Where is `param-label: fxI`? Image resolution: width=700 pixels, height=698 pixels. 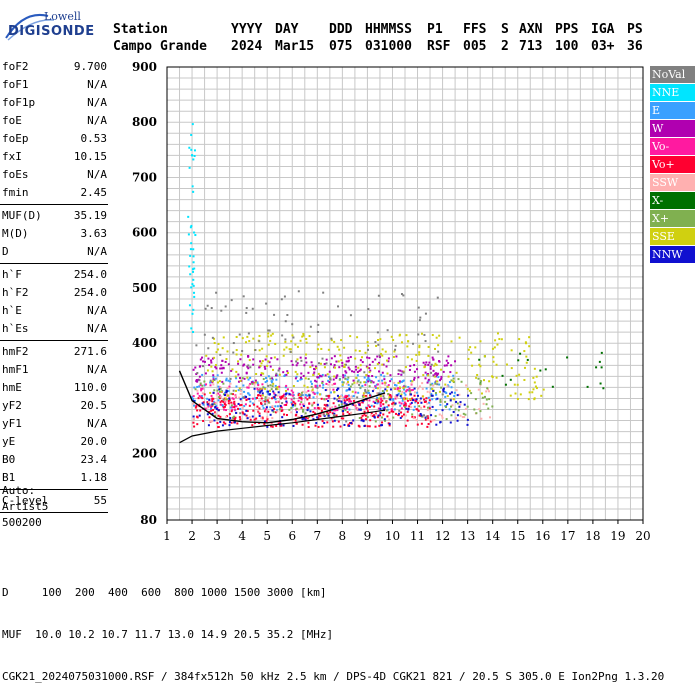
param-label: fxI is located at coordinates (12, 156).